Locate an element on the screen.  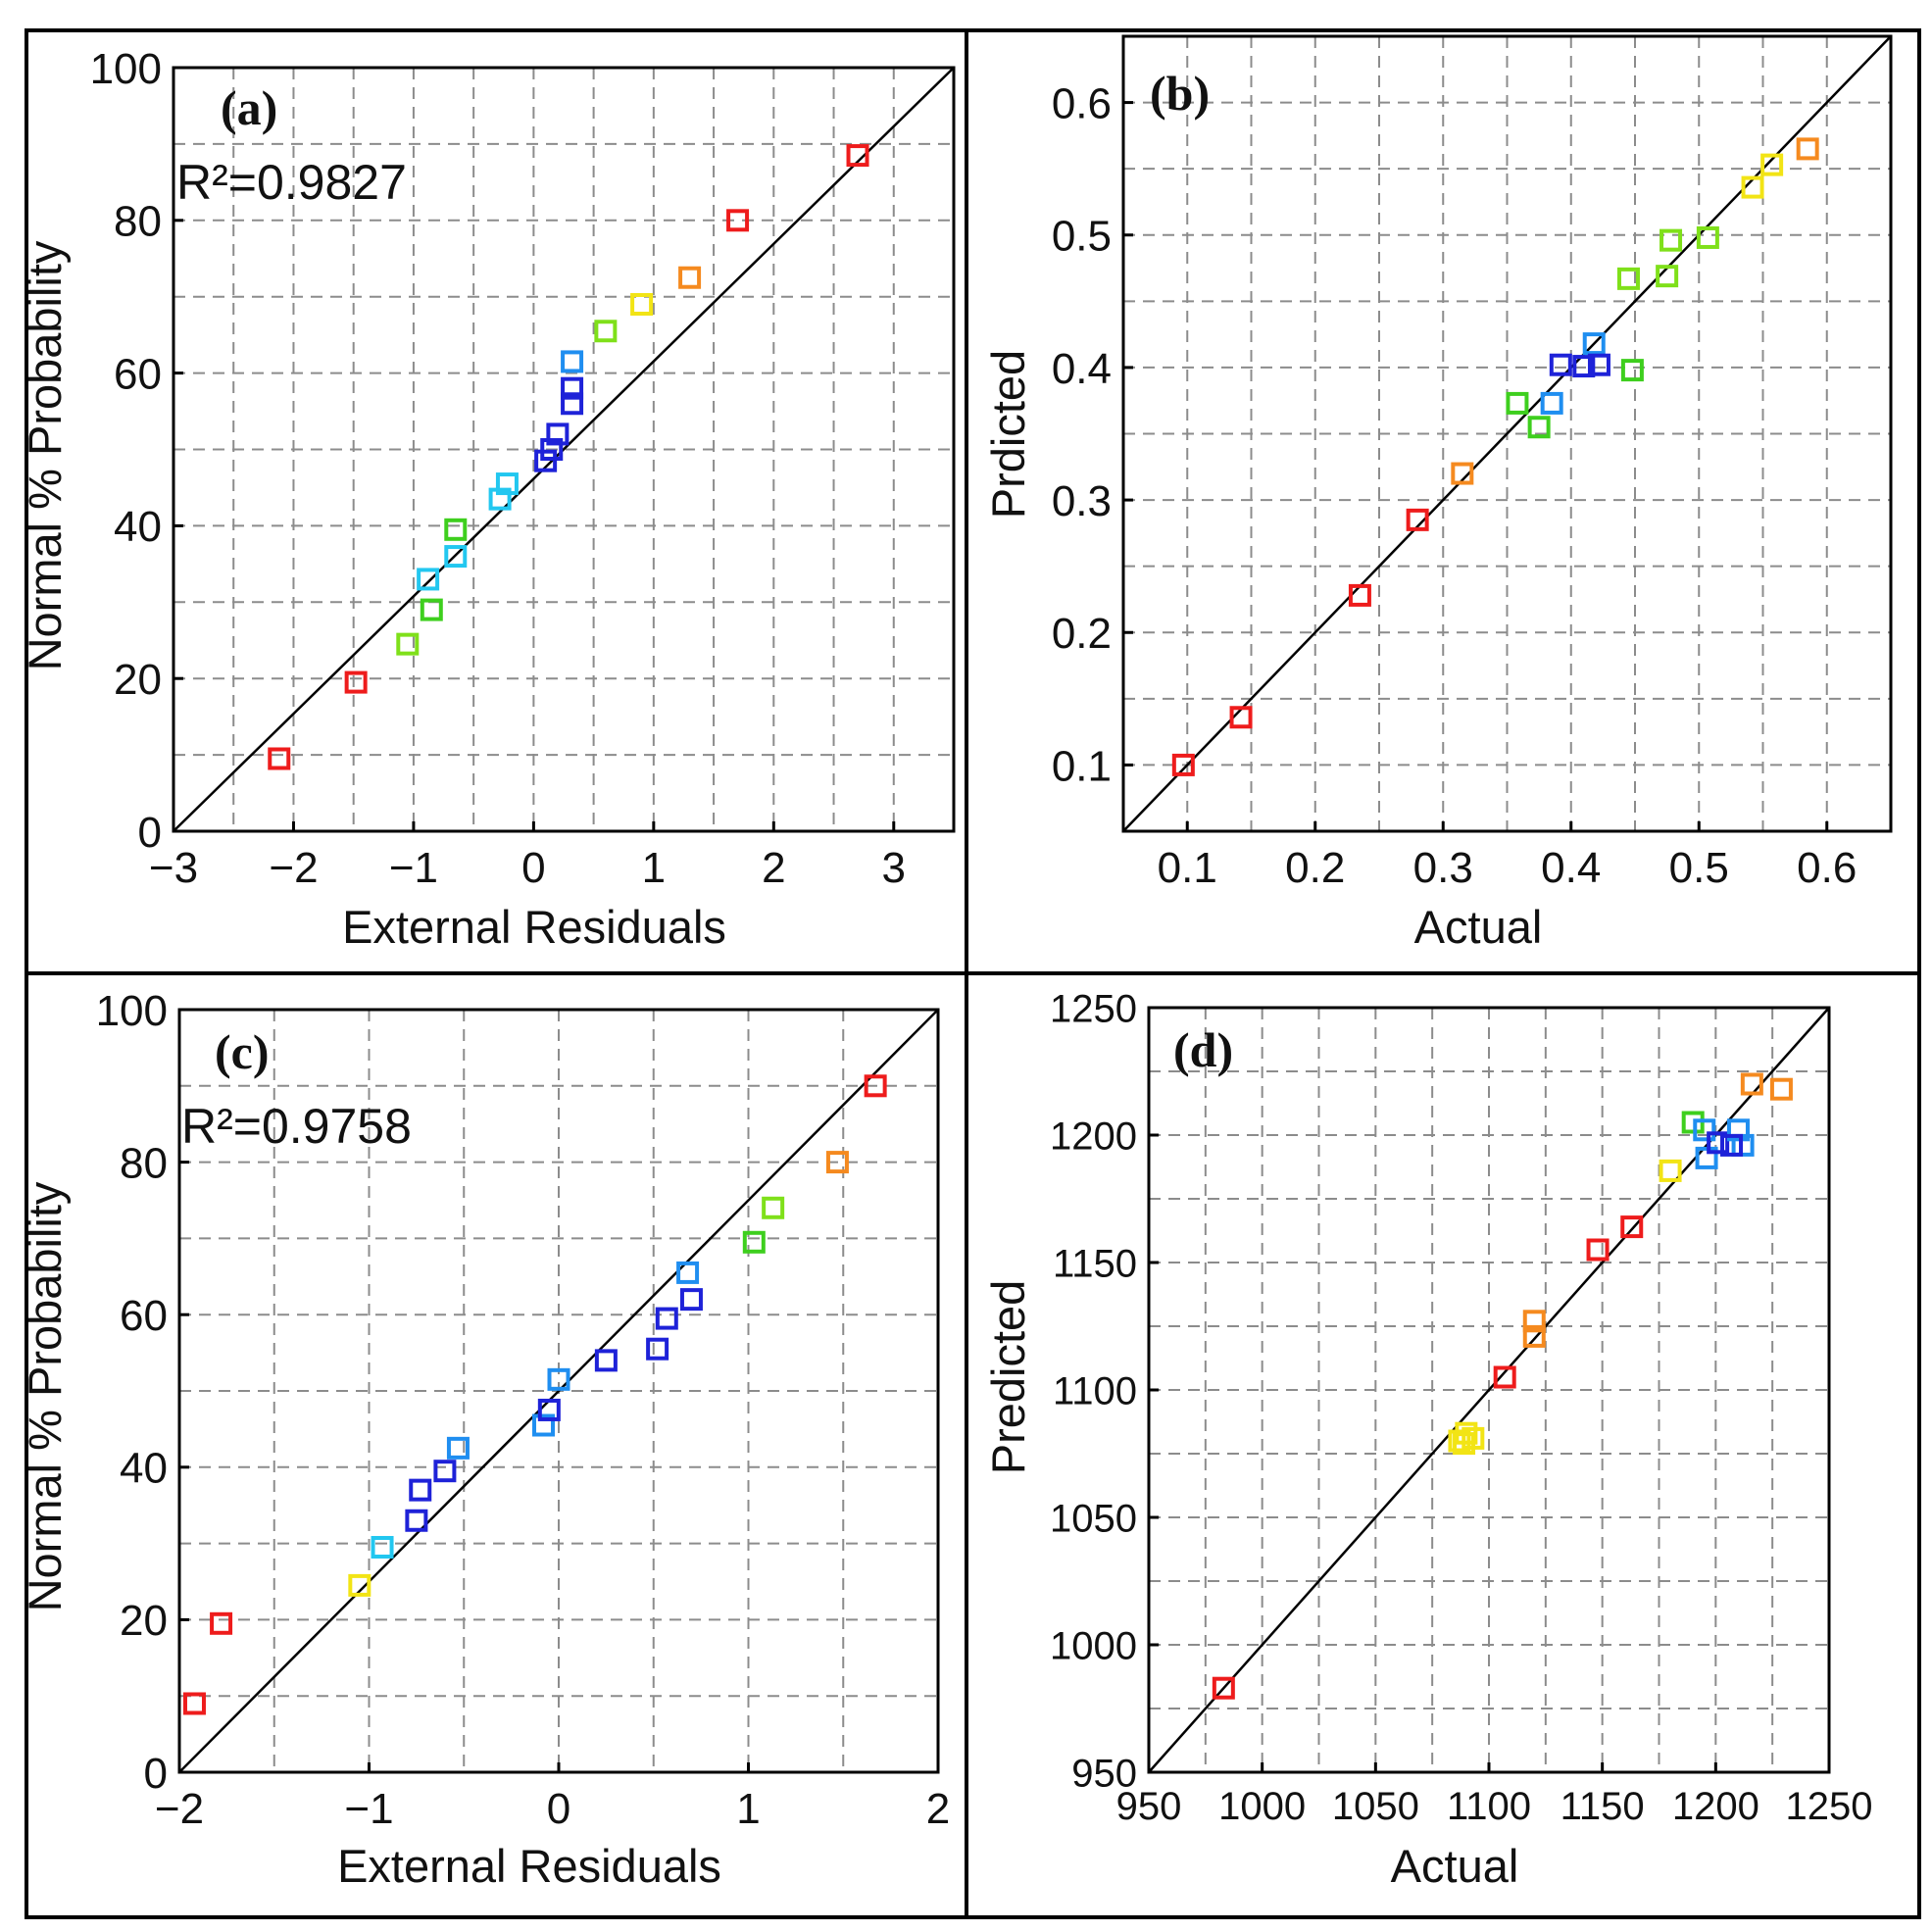
y-axis-label: Predicted is located at coordinates (1008, 1377).